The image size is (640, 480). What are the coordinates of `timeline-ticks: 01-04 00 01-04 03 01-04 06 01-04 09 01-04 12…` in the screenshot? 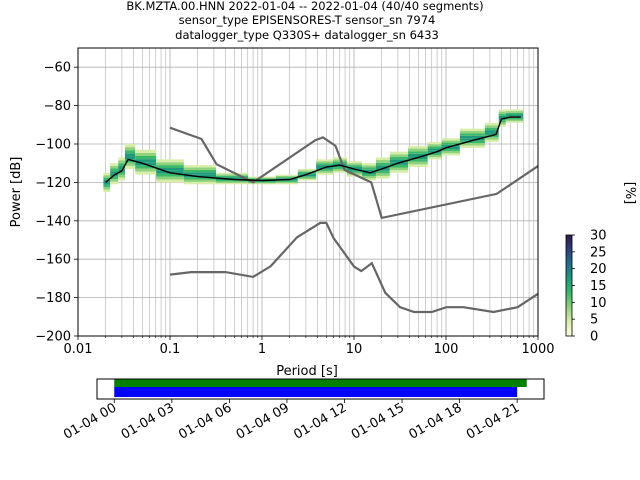 It's located at (291, 421).